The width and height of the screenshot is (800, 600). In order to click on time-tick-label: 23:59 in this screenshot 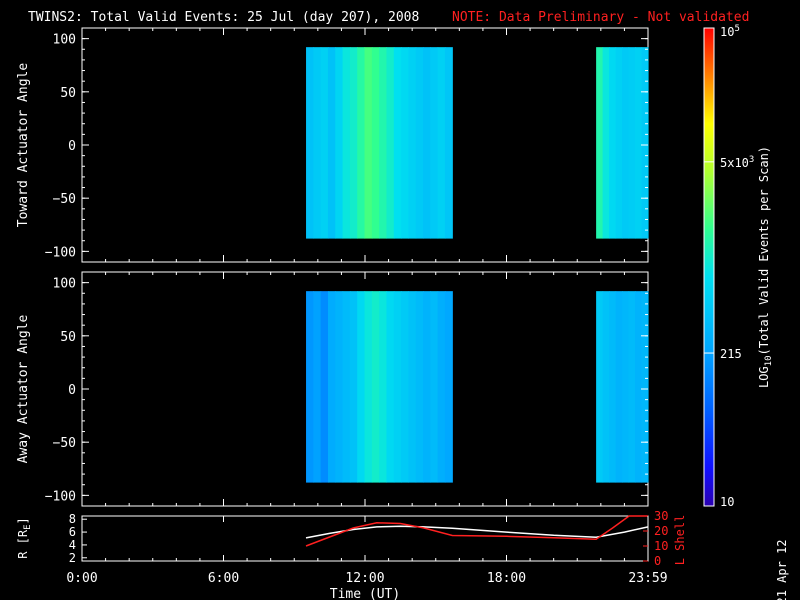, I will do `click(647, 578)`.